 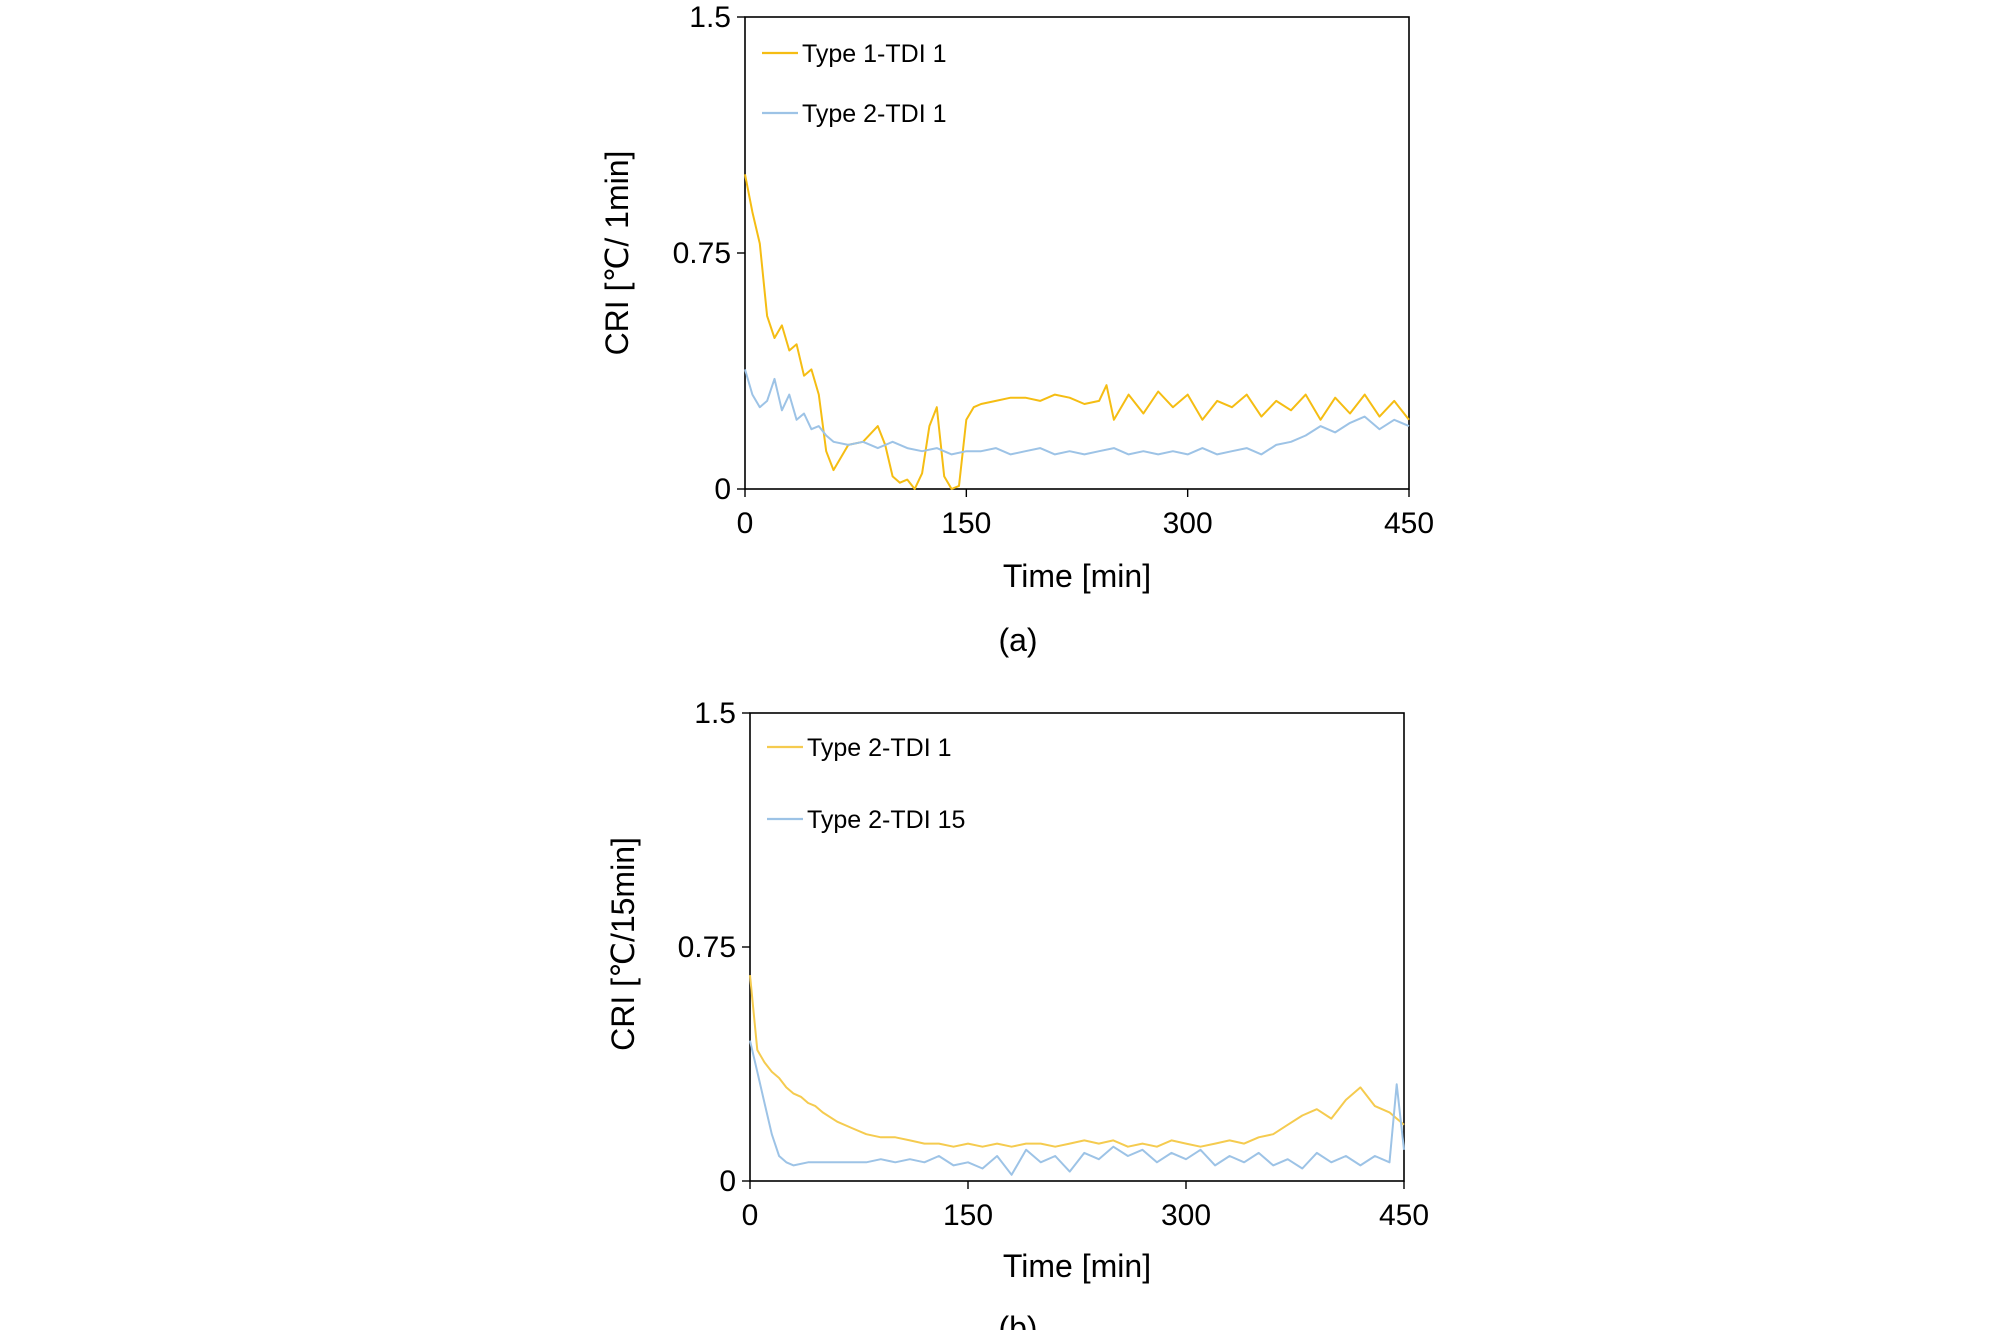 I want to click on legend-label: Type 1-TDI 1, so click(x=874, y=54).